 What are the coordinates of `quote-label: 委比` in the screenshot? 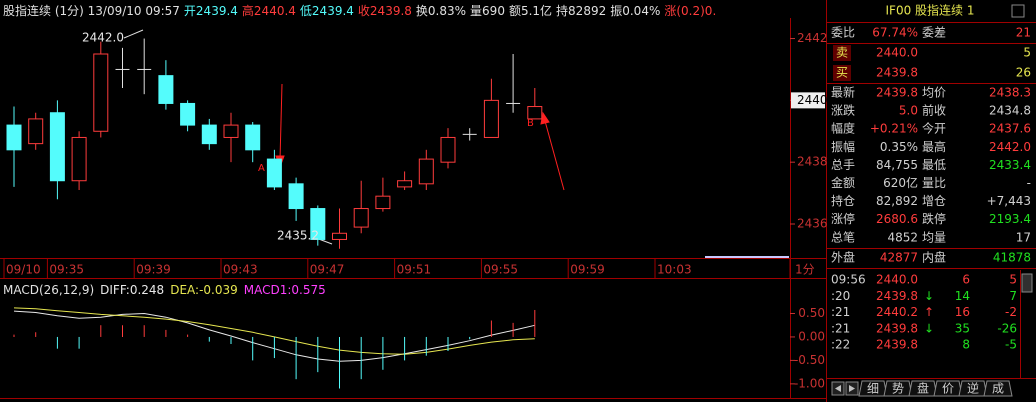 It's located at (843, 33).